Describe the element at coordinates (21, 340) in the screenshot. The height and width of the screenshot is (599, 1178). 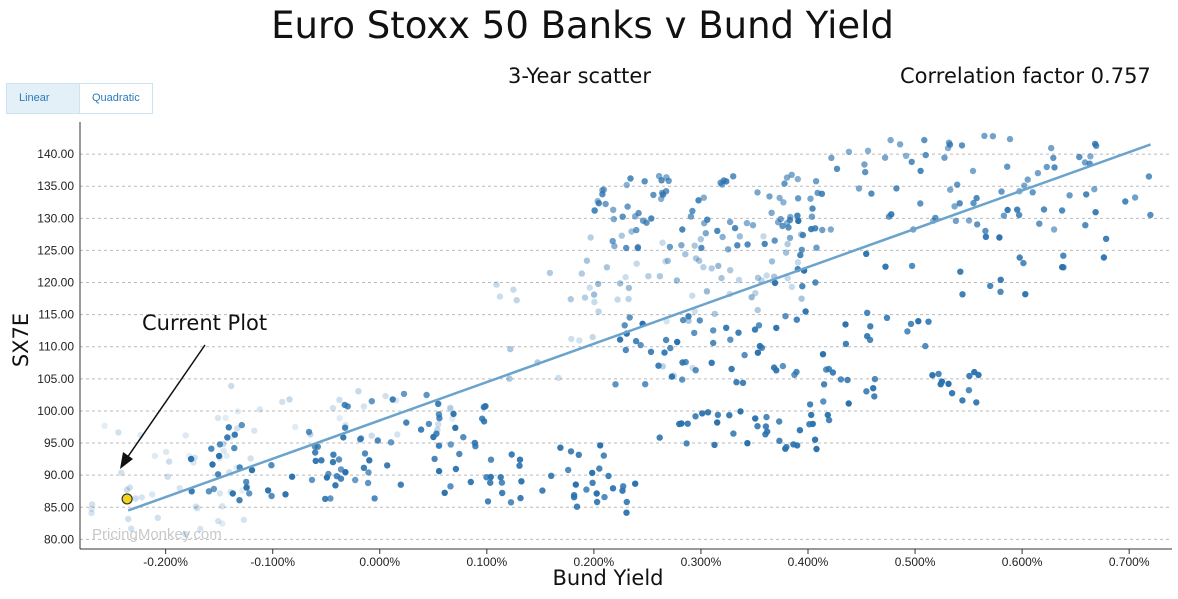
I see `y-axis-label: SX7E` at that location.